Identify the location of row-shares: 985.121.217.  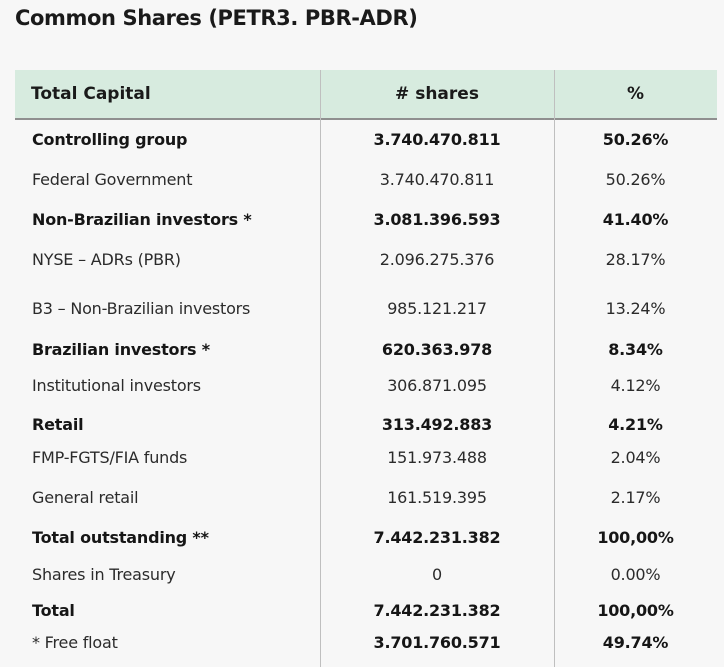
(437, 308).